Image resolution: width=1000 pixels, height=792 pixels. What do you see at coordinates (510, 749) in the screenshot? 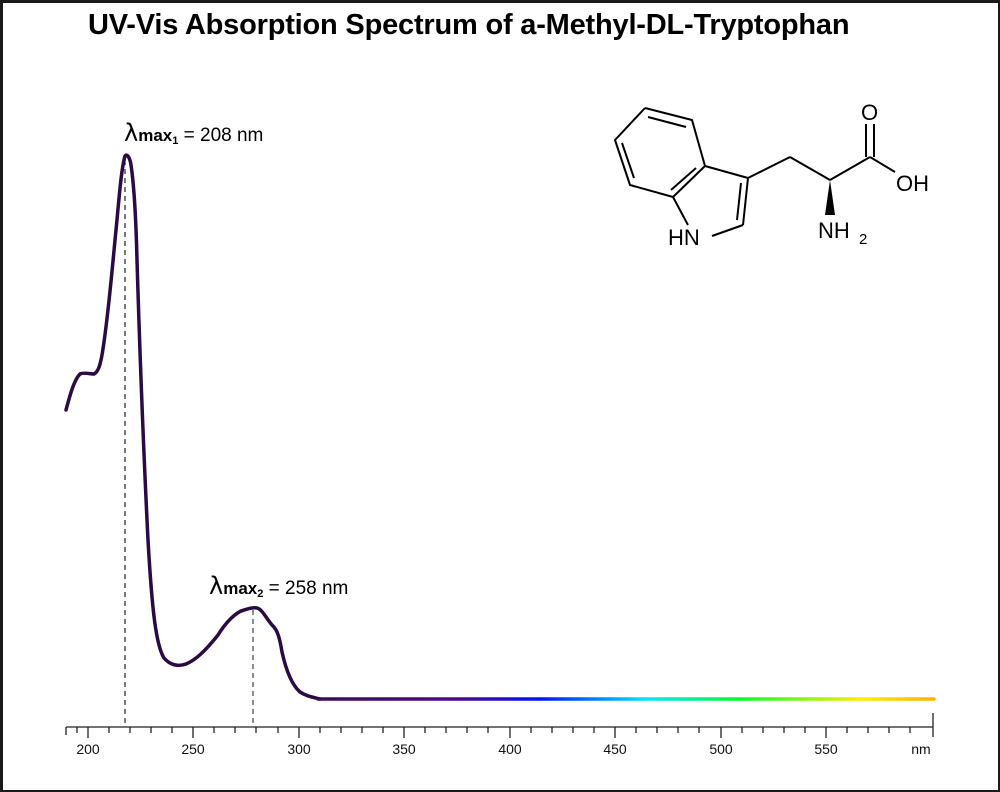
I see `x-tick-400: 400` at bounding box center [510, 749].